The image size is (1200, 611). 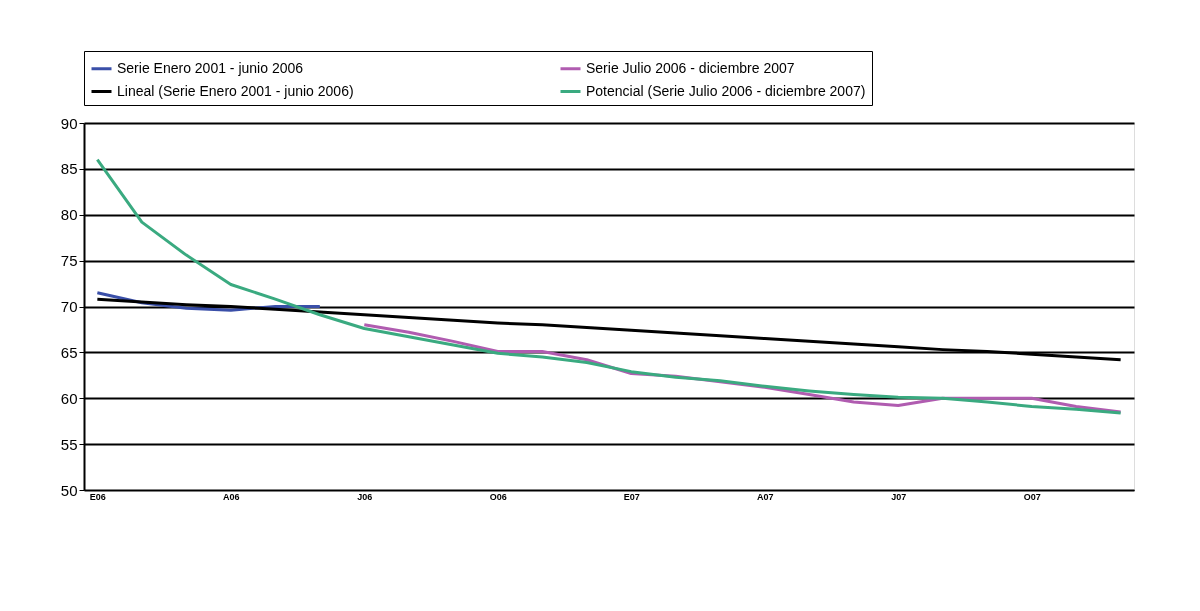 What do you see at coordinates (726, 90) in the screenshot?
I see `legend-label: Potencial (Serie Julio 2006 - diciembre 2007)` at bounding box center [726, 90].